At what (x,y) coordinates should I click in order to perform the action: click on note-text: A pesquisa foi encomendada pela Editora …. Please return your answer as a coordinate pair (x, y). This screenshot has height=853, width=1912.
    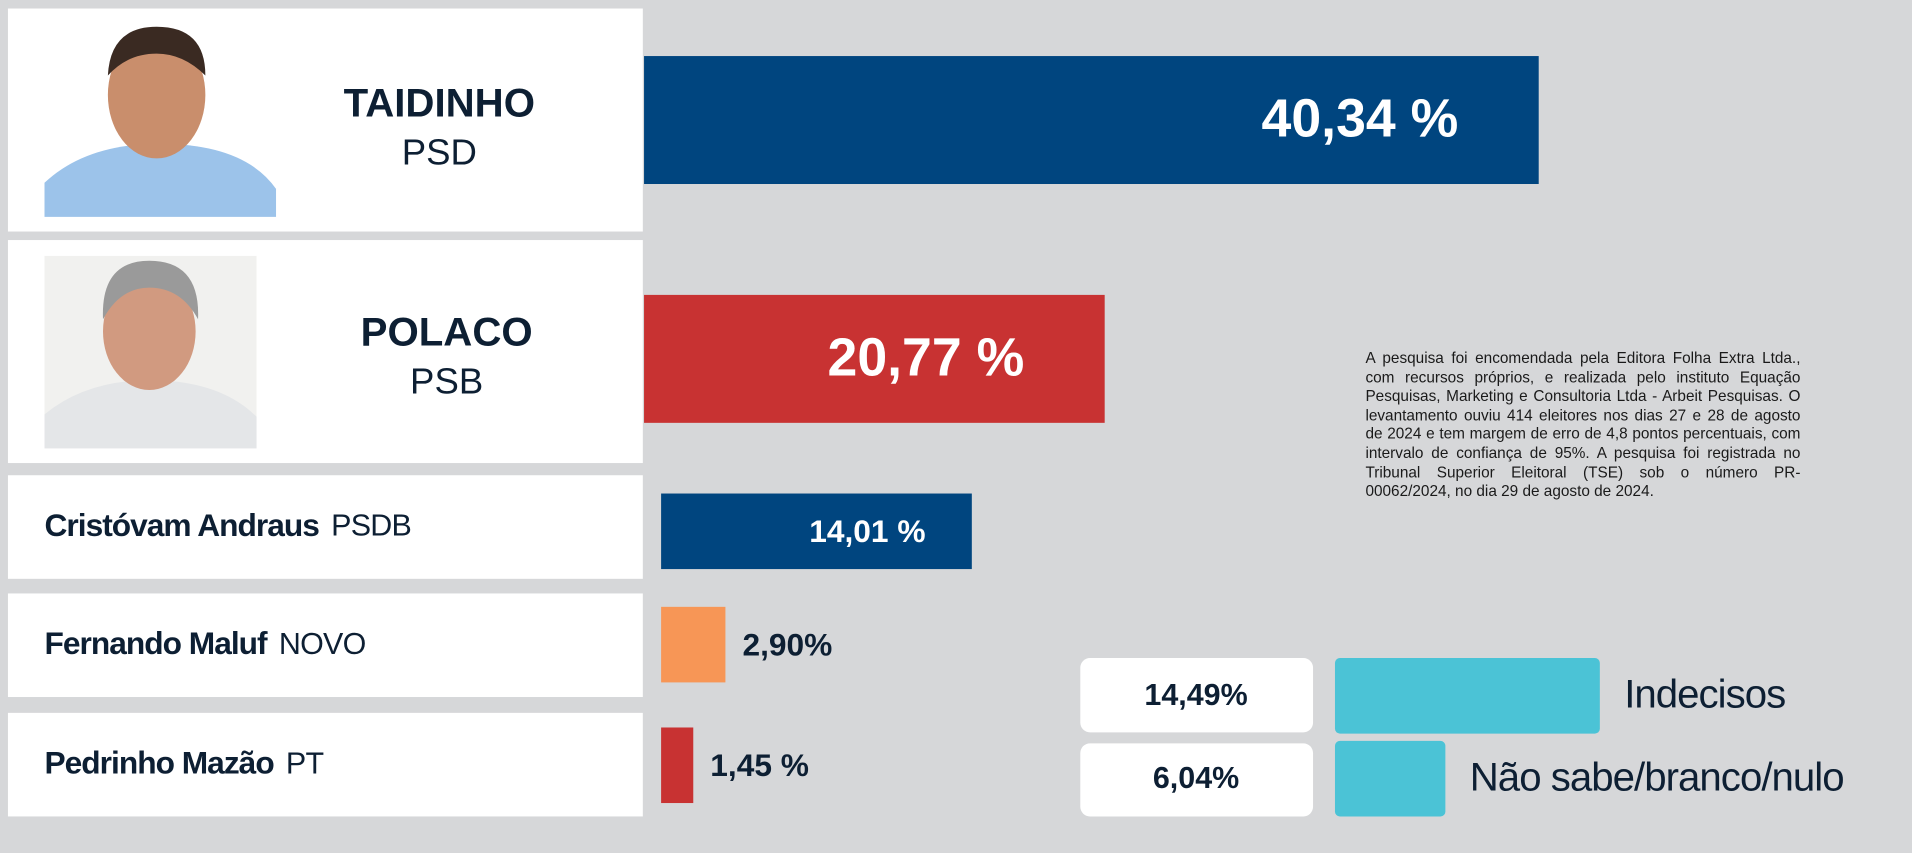
    Looking at the image, I should click on (1583, 424).